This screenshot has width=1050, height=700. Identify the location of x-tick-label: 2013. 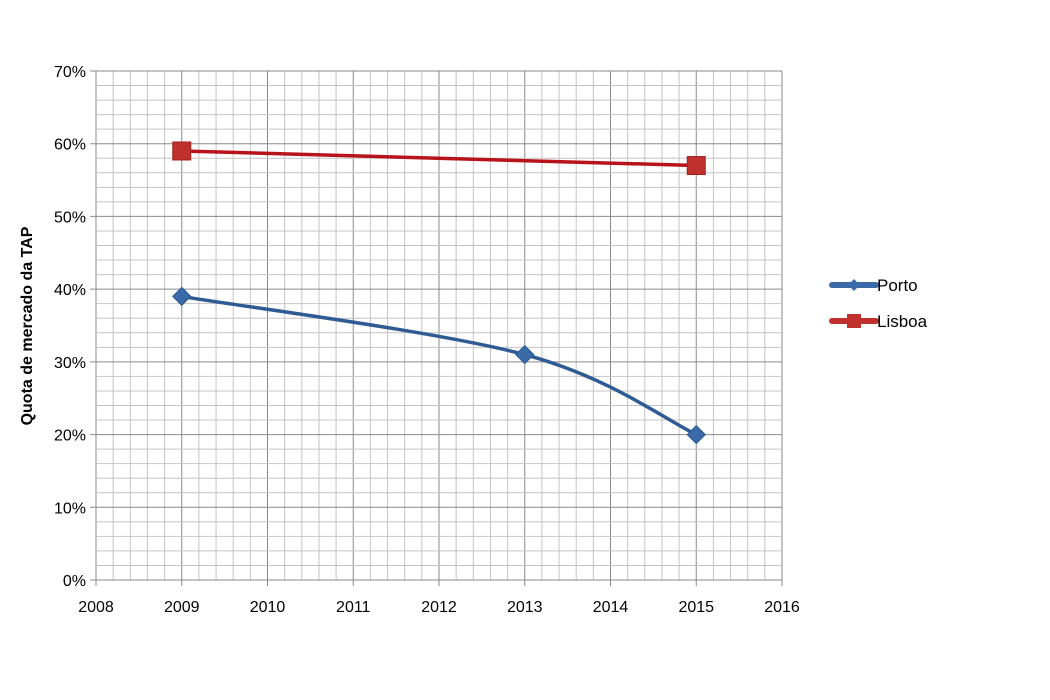
(525, 607).